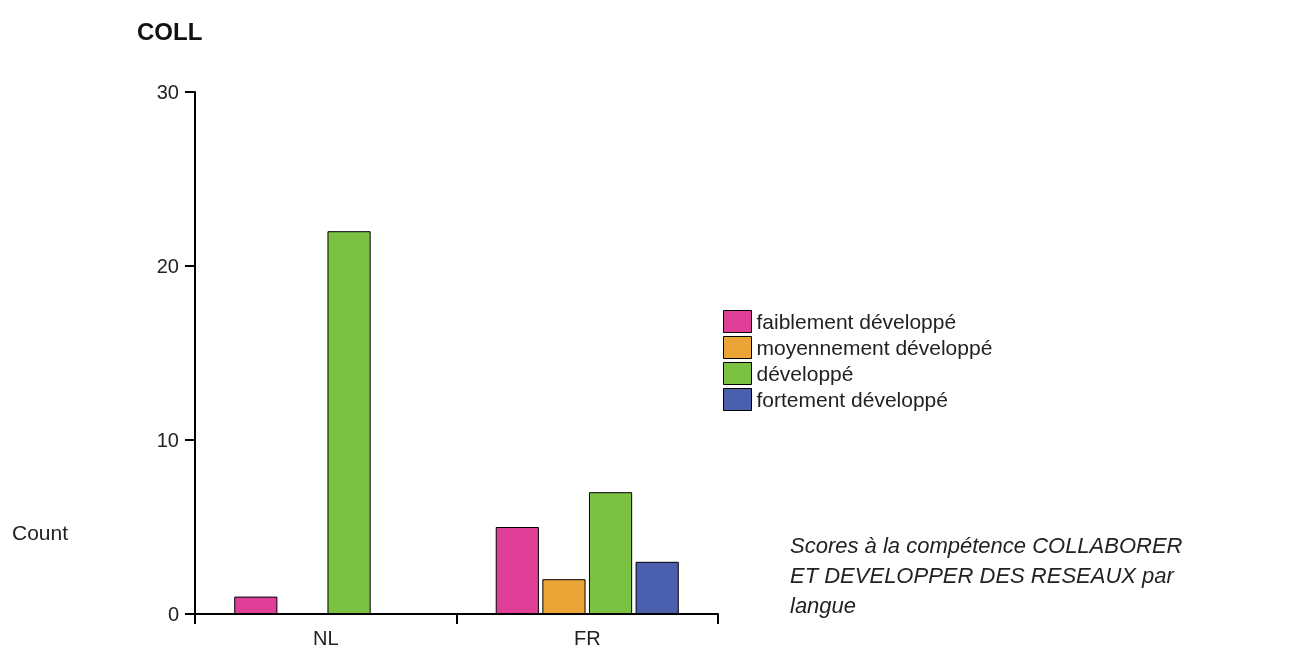  Describe the element at coordinates (852, 399) in the screenshot. I see `legend-label: fortement développé` at that location.